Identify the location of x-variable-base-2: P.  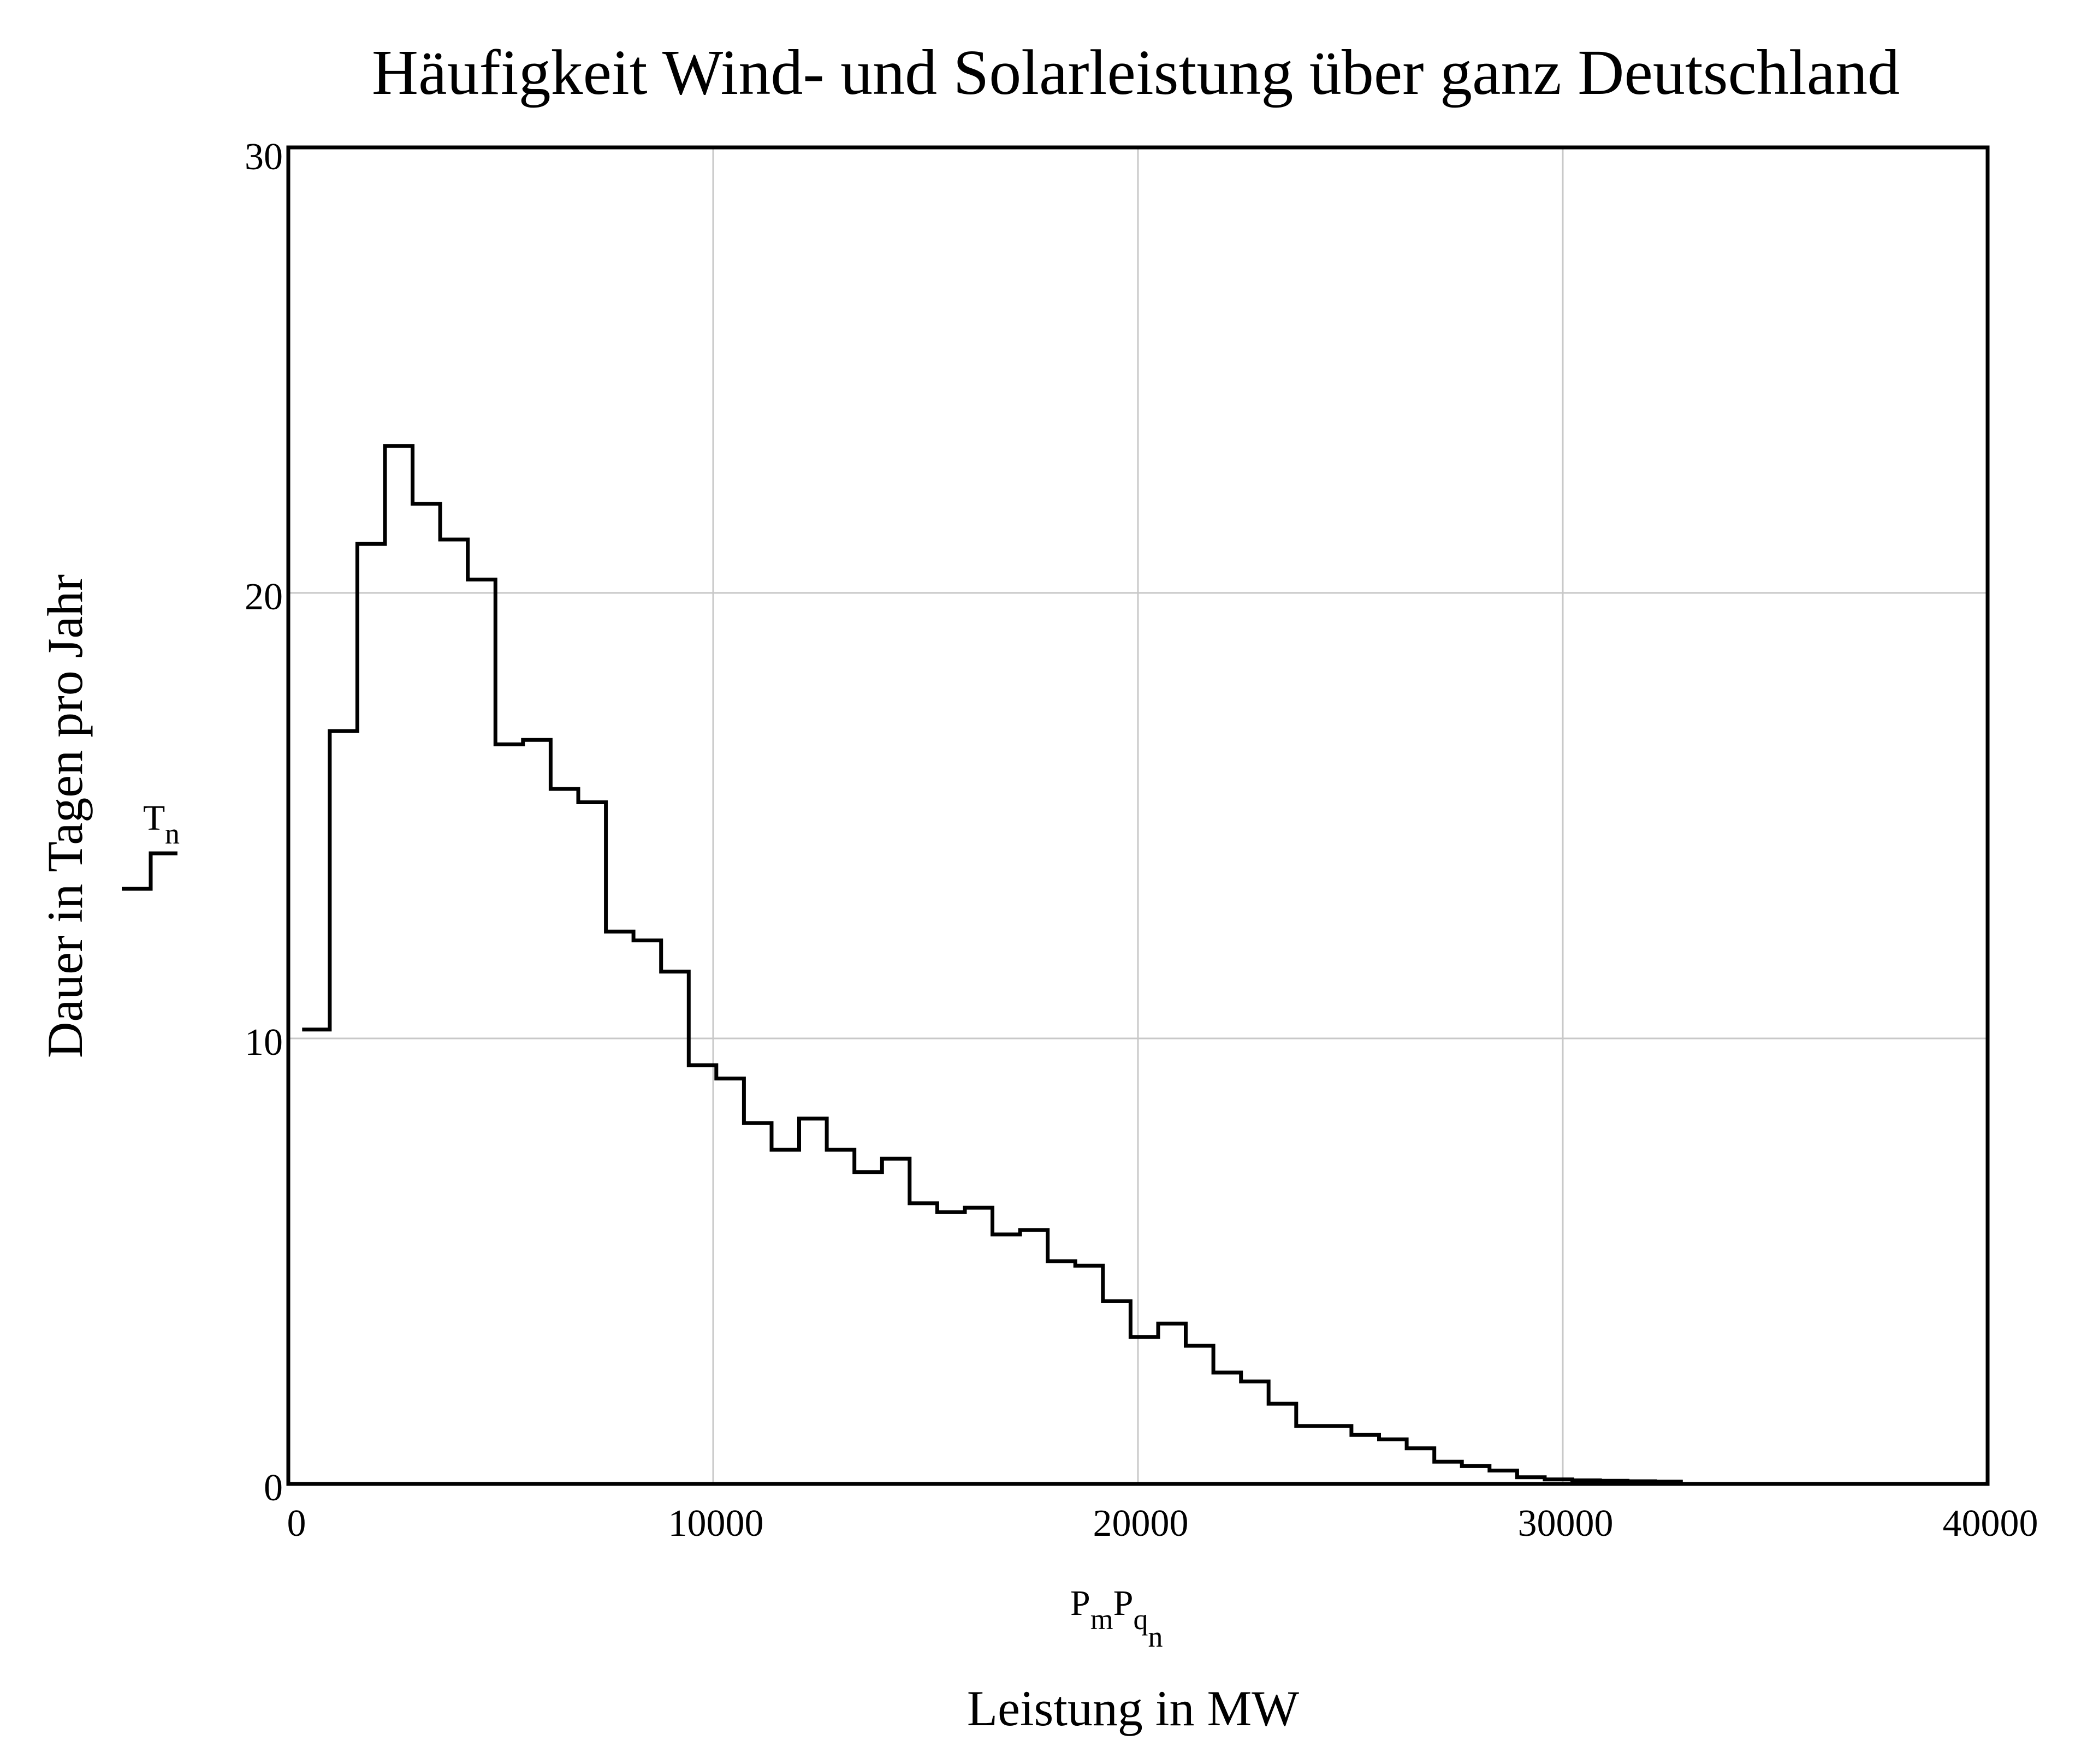
(1124, 1603).